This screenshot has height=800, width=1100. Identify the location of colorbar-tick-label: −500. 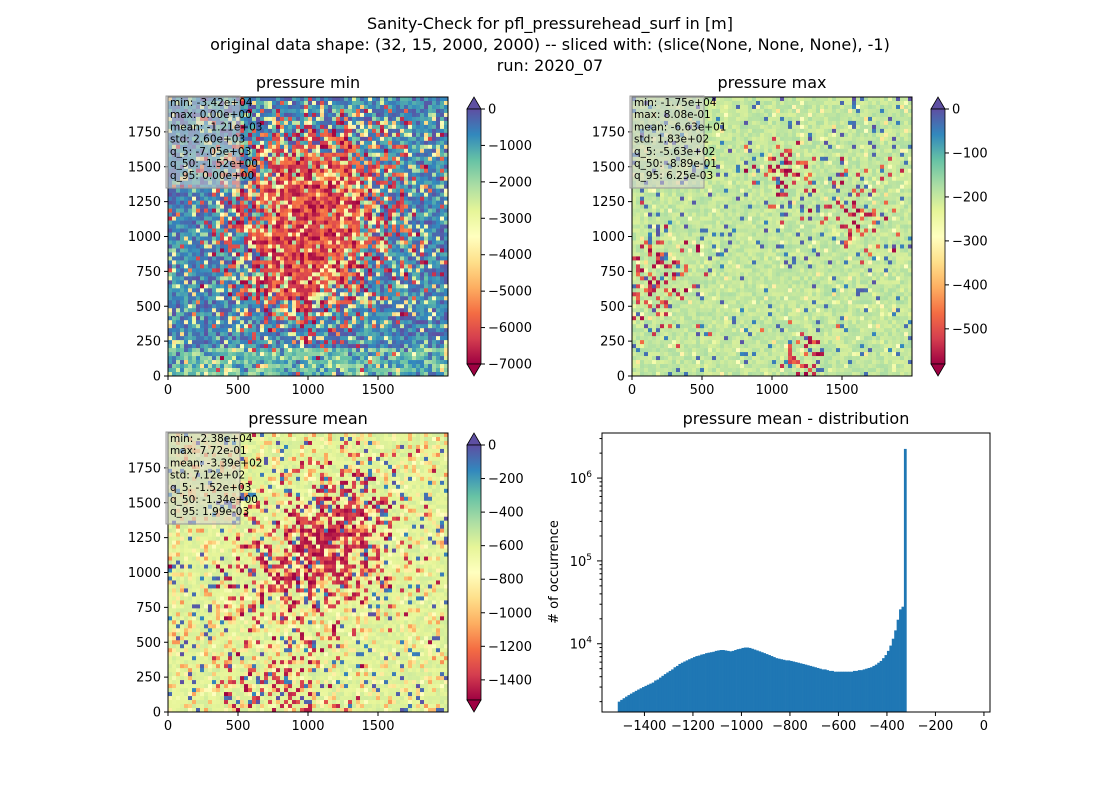
(970, 329).